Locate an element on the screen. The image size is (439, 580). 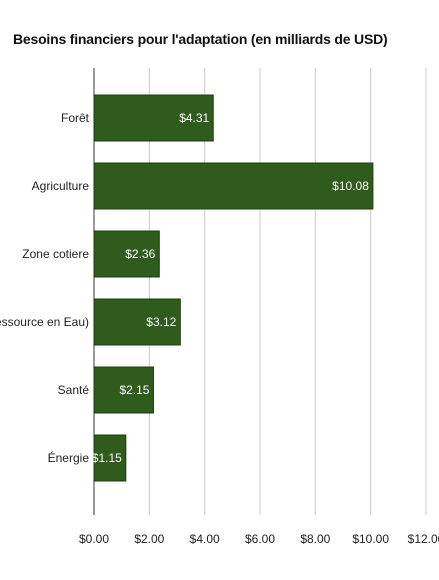
category-label: Énergie is located at coordinates (69, 457).